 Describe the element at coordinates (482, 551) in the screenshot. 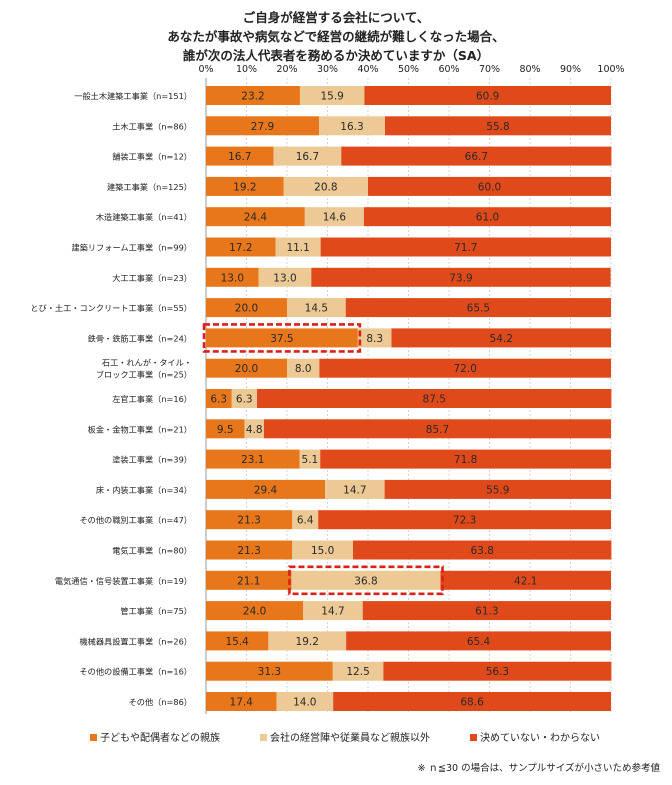

I see `data-label: 63.8` at that location.